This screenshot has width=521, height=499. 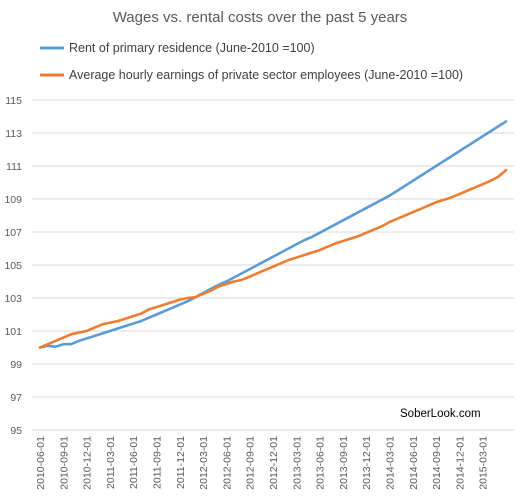 What do you see at coordinates (158, 462) in the screenshot?
I see `x-tick-label: 2011-09-01` at bounding box center [158, 462].